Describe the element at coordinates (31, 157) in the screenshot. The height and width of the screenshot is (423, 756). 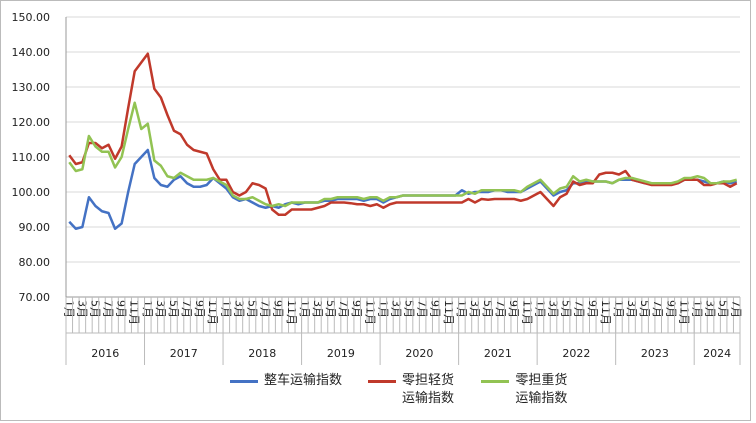
I see `y-tick-label: 110.00` at that location.